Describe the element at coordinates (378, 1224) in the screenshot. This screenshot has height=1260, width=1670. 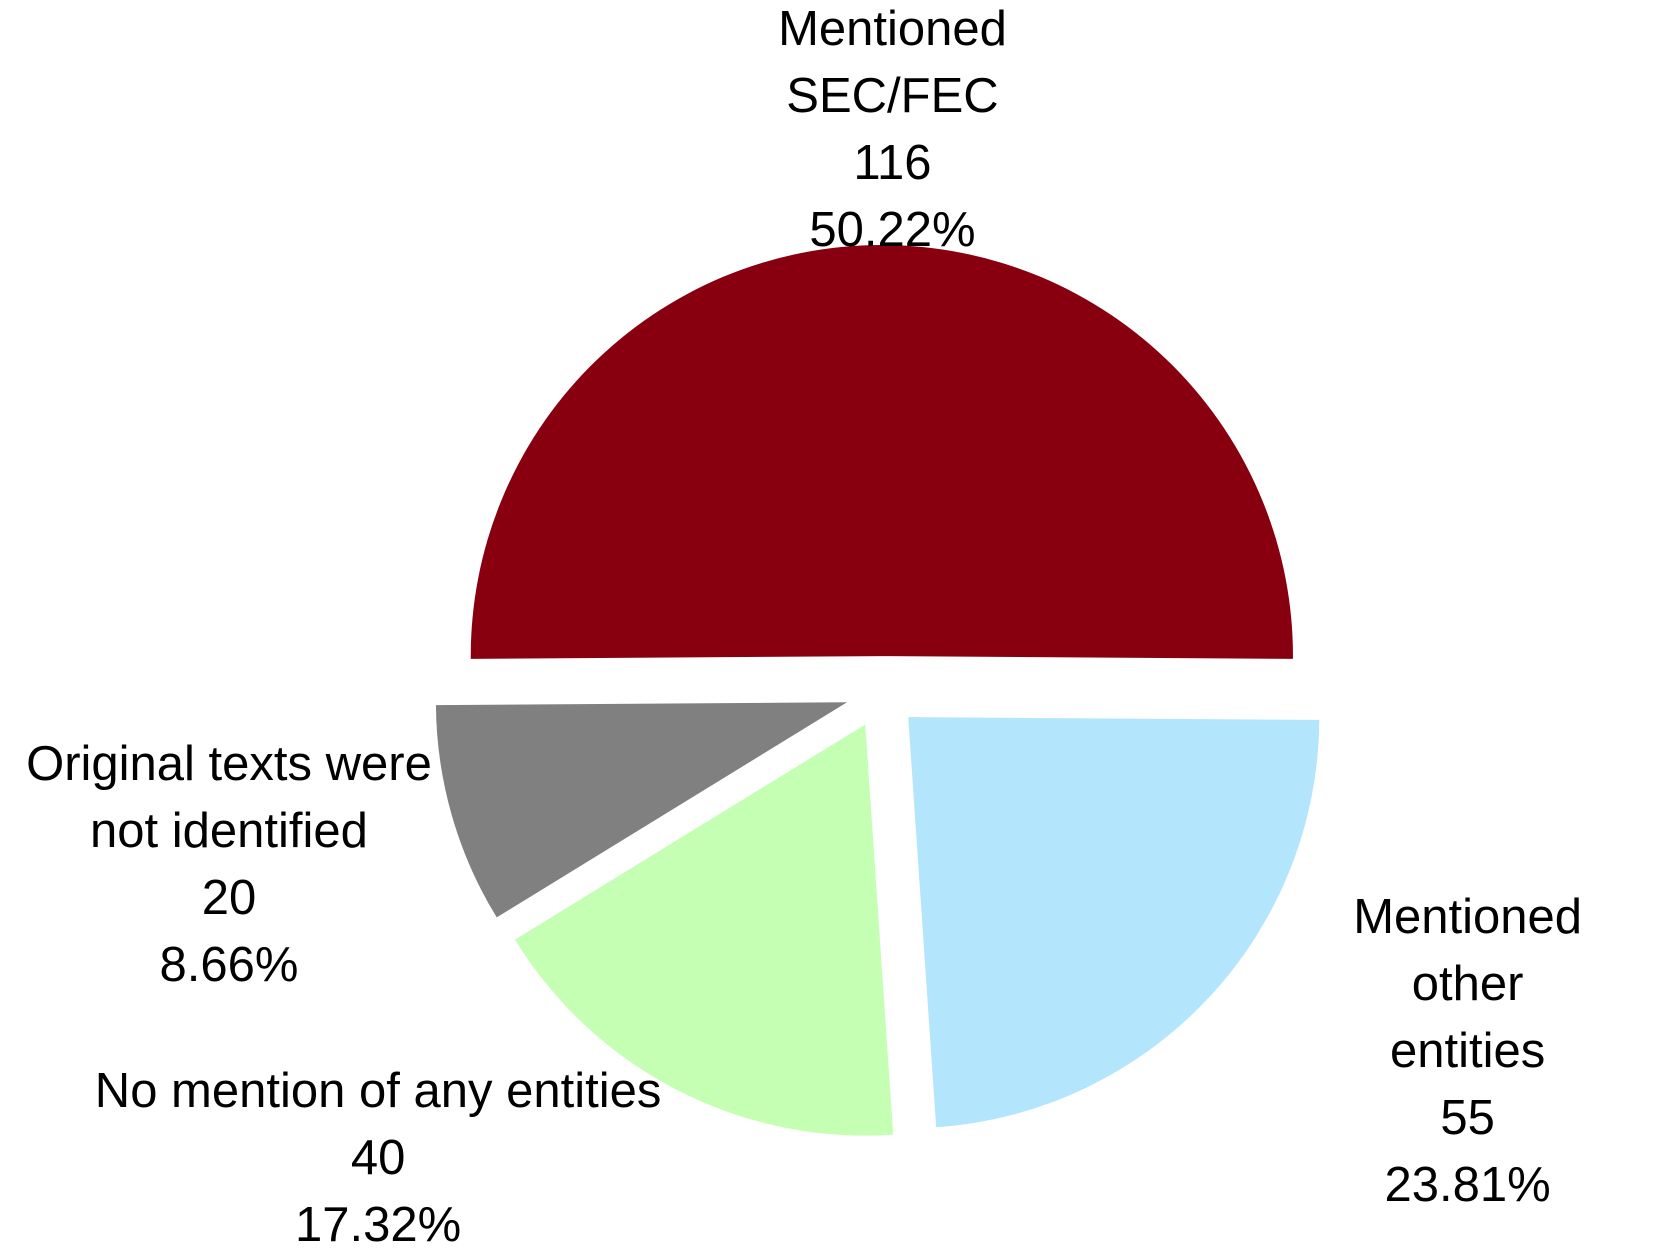
I see `percent-label: 17.32%` at that location.